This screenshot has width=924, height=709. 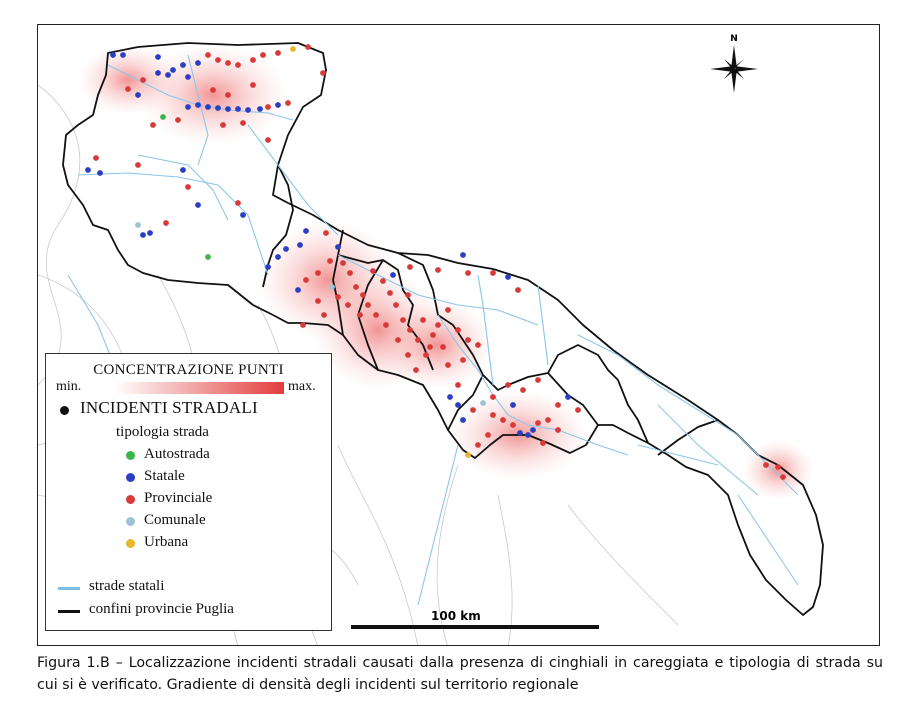 I want to click on province-boundary-legend-label: confini provincie Puglia, so click(x=161, y=609).